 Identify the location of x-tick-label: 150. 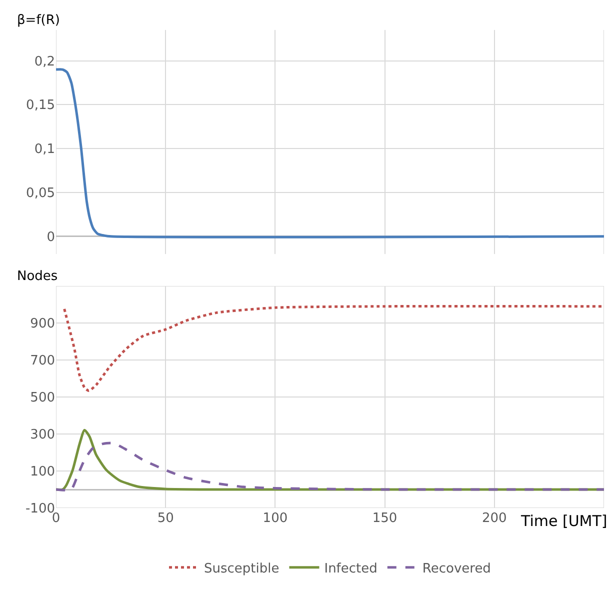
(385, 518).